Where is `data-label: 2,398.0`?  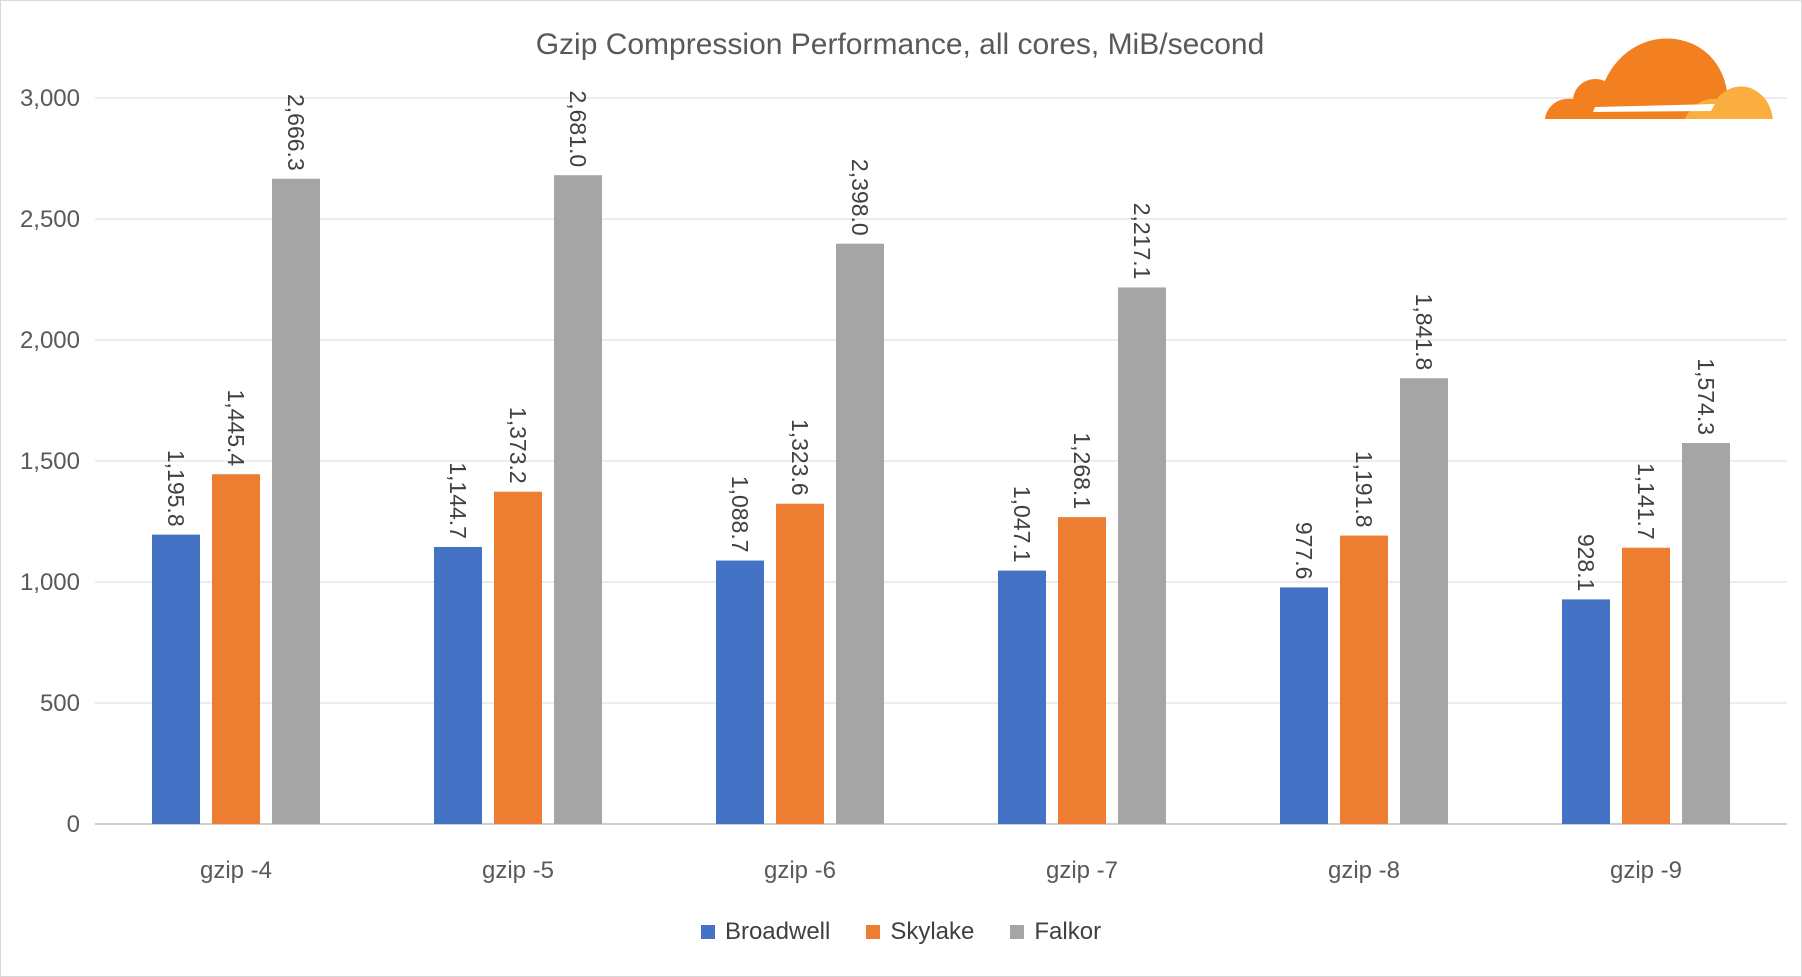 data-label: 2,398.0 is located at coordinates (860, 197).